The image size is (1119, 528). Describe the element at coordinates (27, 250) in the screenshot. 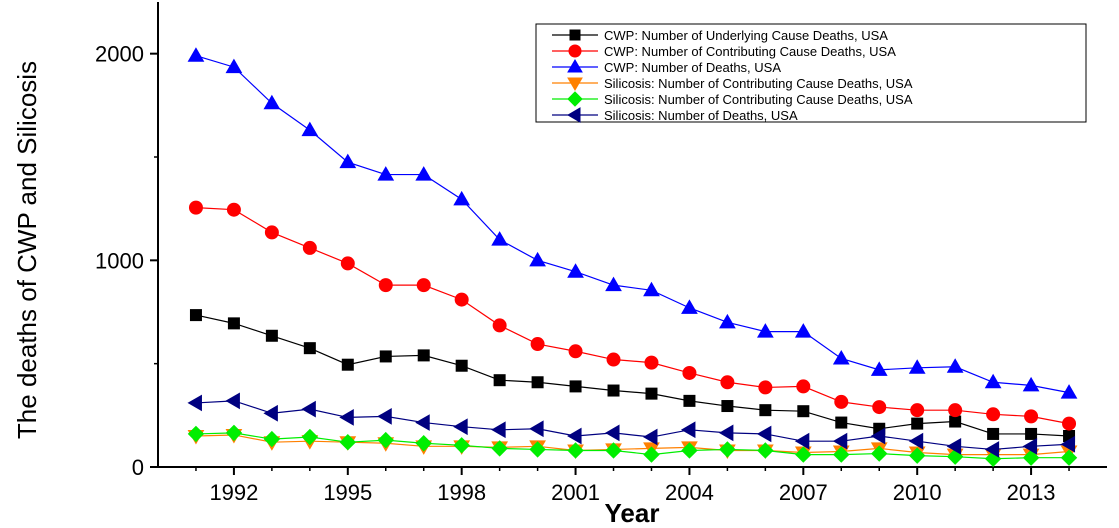

I see `y-axis-title: The deaths of CWP and Silicosis` at that location.